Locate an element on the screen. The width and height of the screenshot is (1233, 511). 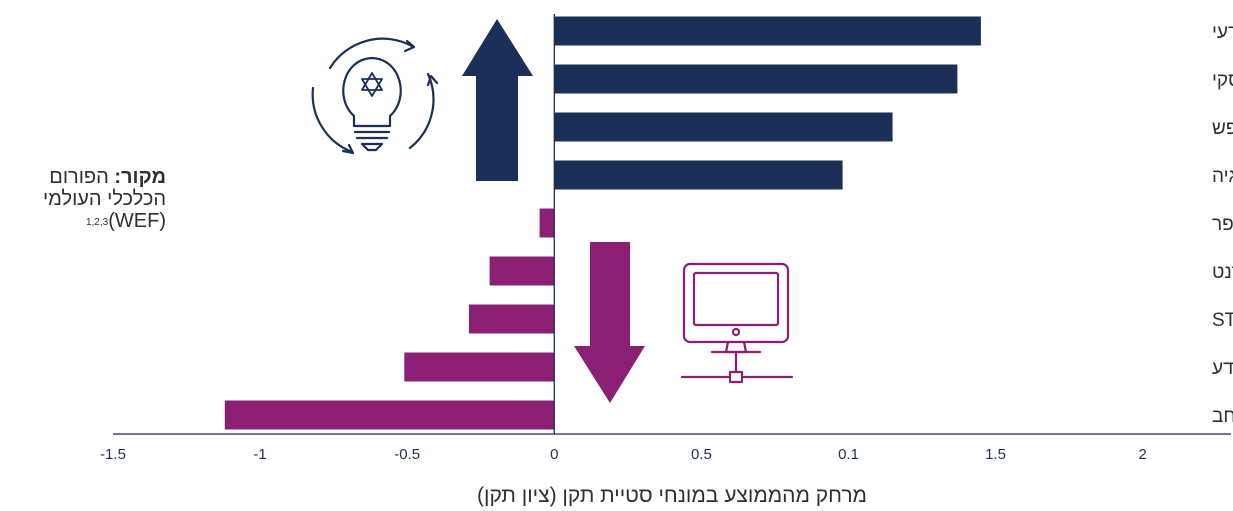
down-arrow-icon is located at coordinates (609, 322).